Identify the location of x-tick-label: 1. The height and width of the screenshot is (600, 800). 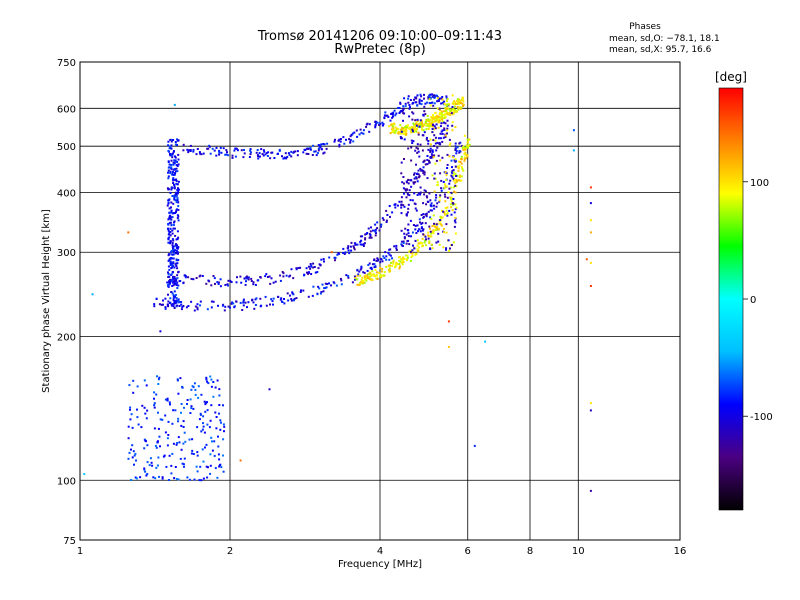
(80, 551).